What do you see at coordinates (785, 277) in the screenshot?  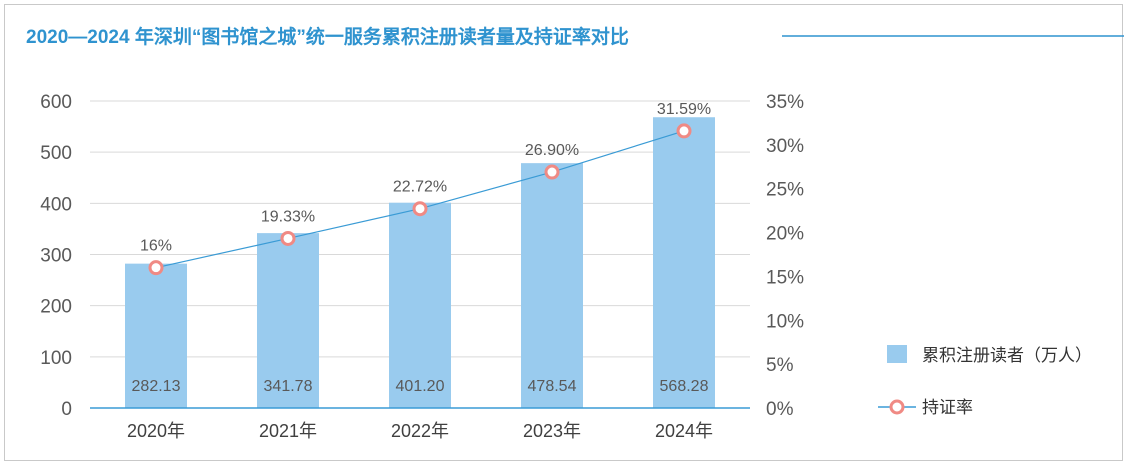 I see `y-right-tick-label: 15%` at bounding box center [785, 277].